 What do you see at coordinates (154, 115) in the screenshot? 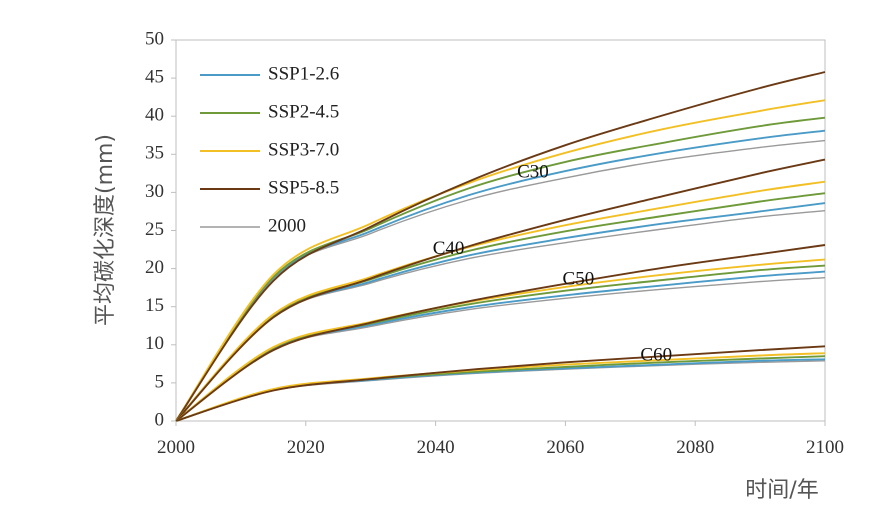
I see `y-tick-label: 40` at bounding box center [154, 115].